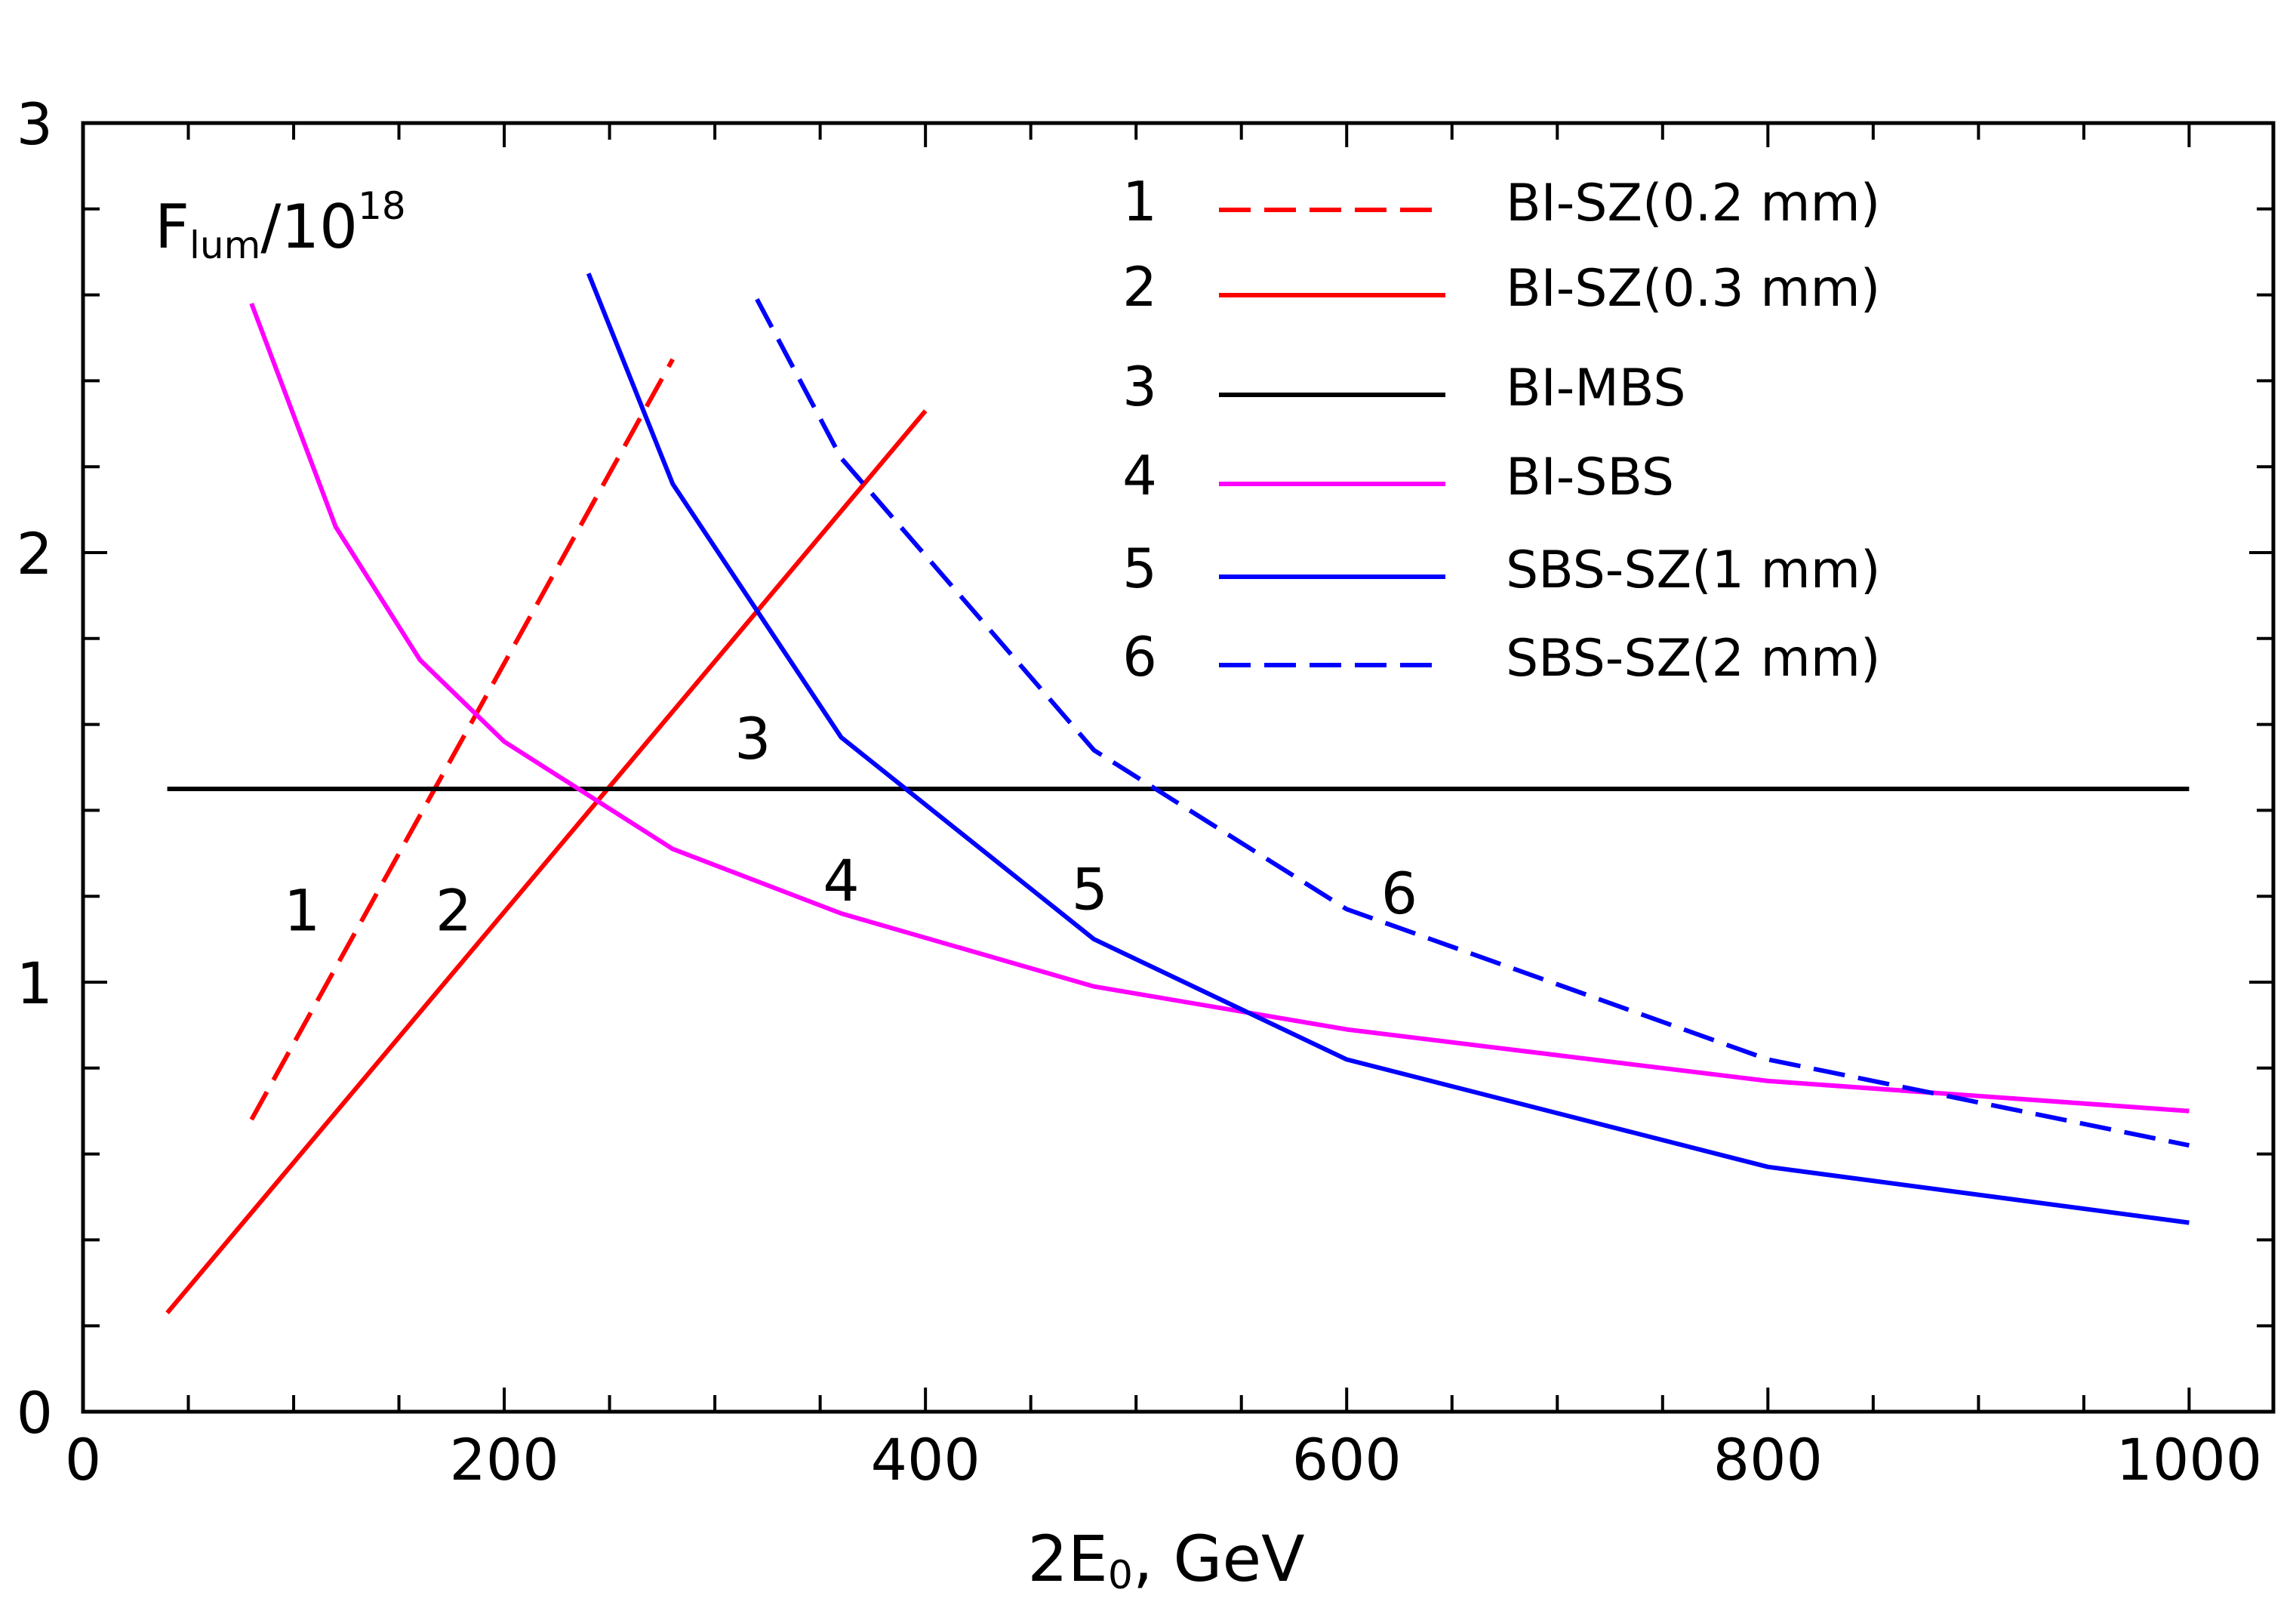 The height and width of the screenshot is (1608, 2296). I want to click on x-label-pre: 2E, so click(1067, 1559).